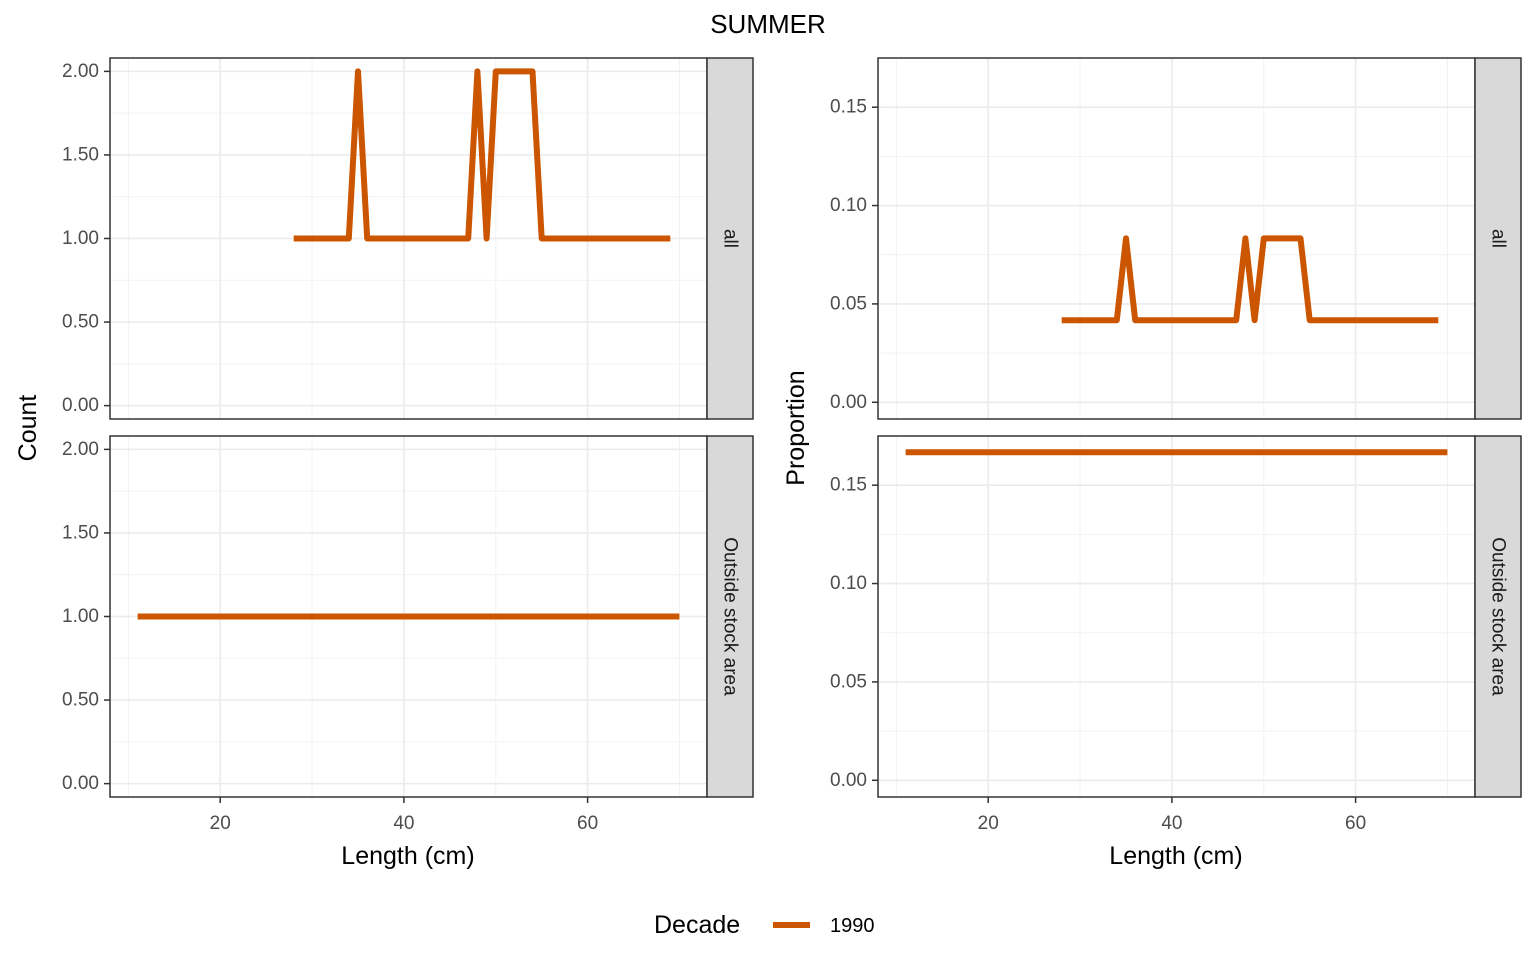 This screenshot has width=1536, height=960. I want to click on y-axis-title: Count, so click(28, 428).